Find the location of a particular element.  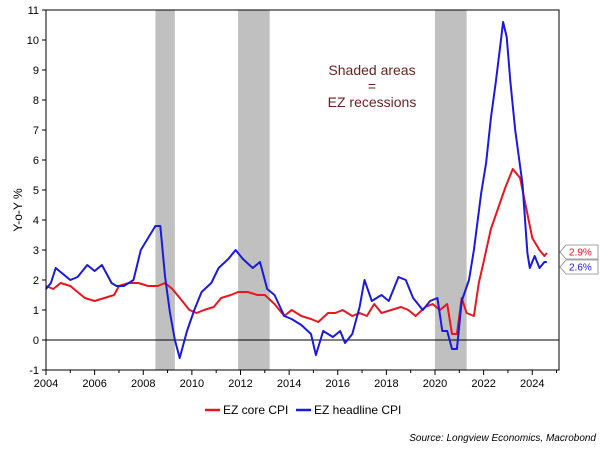

y-tick-label-5: 5 is located at coordinates (36, 191).